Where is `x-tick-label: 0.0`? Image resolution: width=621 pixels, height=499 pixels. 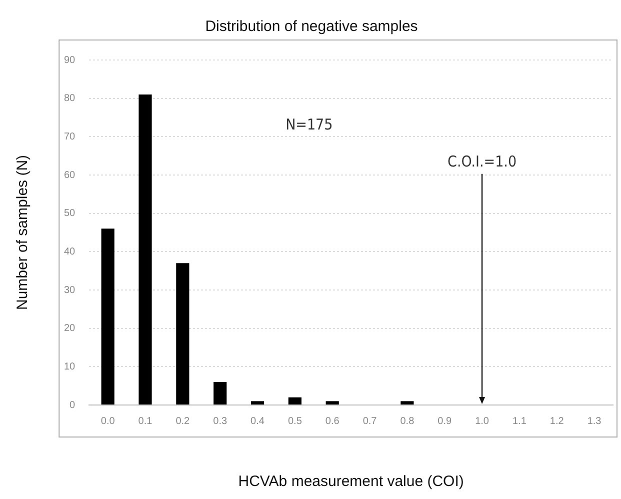 x-tick-label: 0.0 is located at coordinates (108, 421).